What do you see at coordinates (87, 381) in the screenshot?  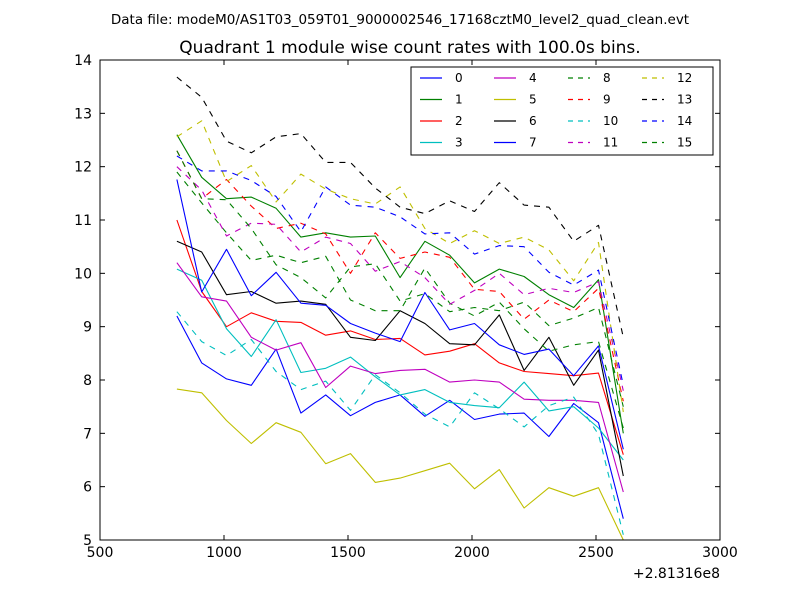 I see `y-tick-label: 8` at bounding box center [87, 381].